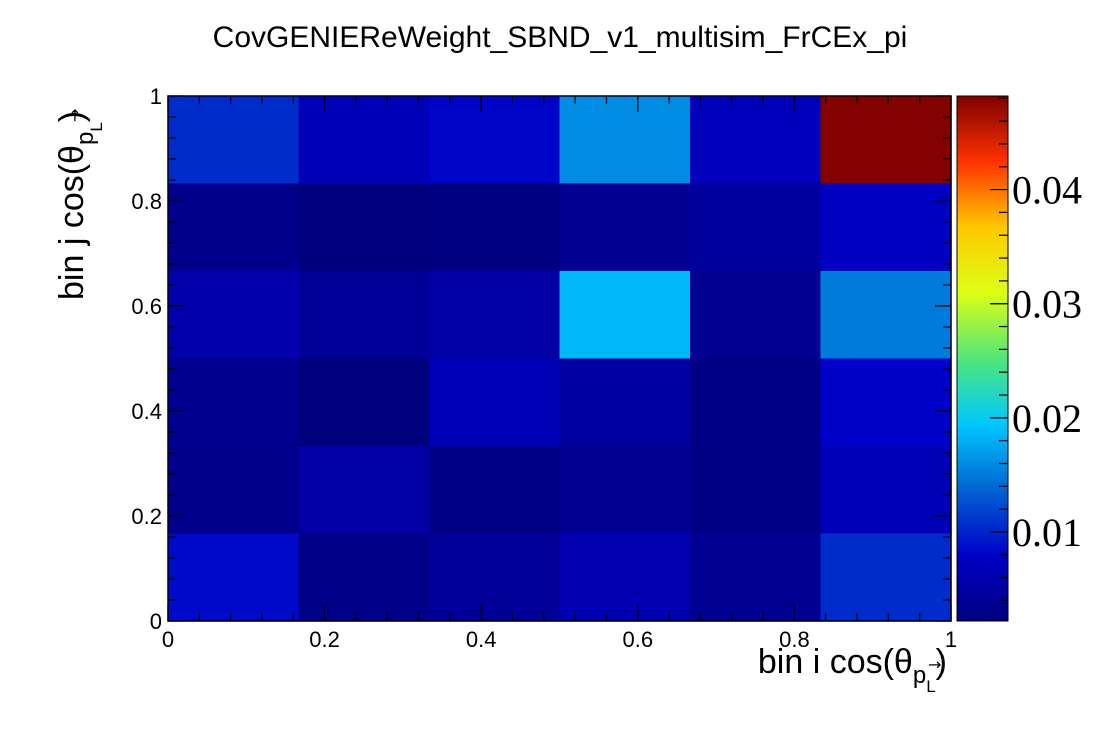  Describe the element at coordinates (794, 639) in the screenshot. I see `x-tick-label: 0.8` at that location.